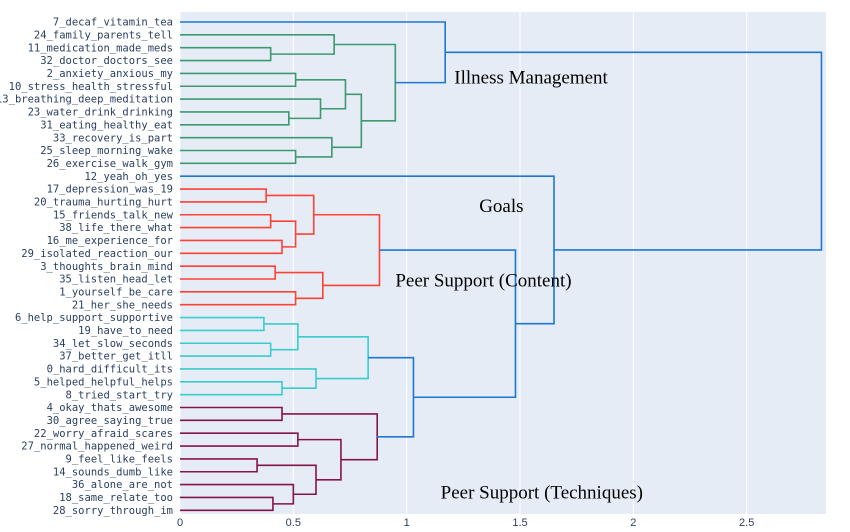  I want to click on leaf-label-8: 31_eating_healthy_eat, so click(106, 125).